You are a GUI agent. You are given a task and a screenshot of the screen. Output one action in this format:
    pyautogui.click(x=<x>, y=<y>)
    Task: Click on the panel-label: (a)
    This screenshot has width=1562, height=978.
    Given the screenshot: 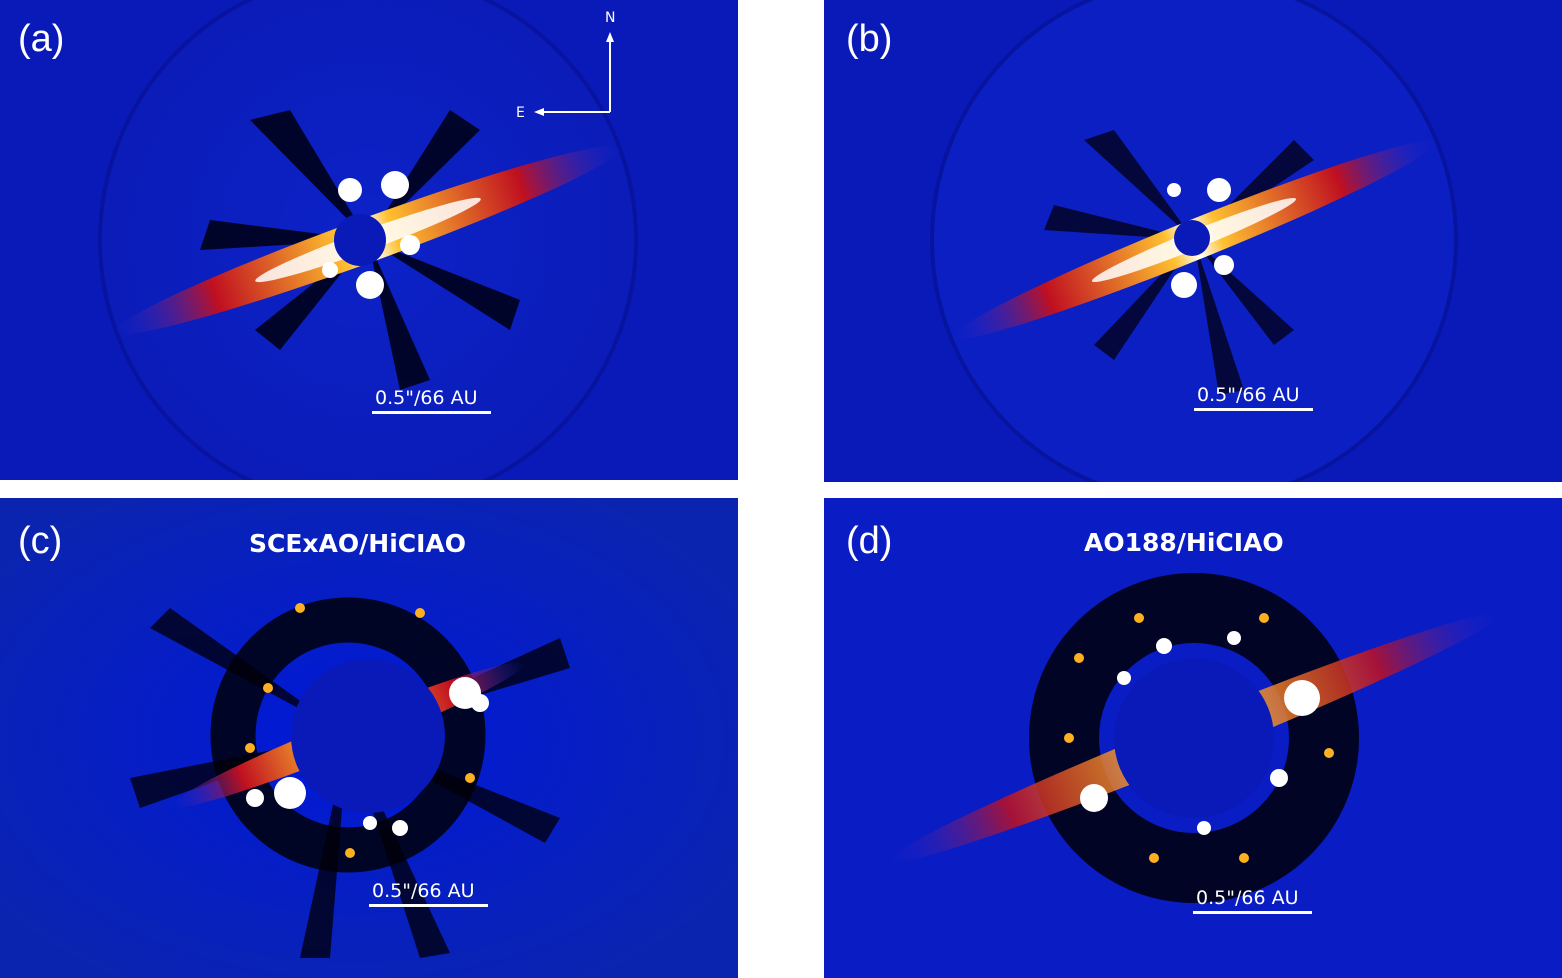 What is the action you would take?
    pyautogui.click(x=41, y=39)
    